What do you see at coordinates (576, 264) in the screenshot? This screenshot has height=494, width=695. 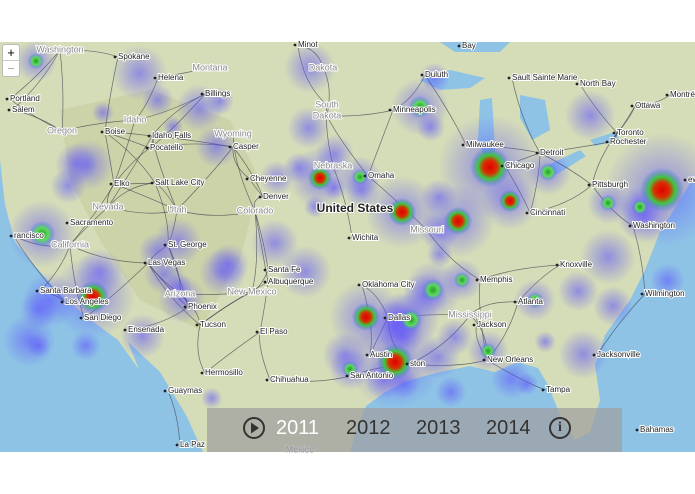 I see `city-label: Knoxville` at bounding box center [576, 264].